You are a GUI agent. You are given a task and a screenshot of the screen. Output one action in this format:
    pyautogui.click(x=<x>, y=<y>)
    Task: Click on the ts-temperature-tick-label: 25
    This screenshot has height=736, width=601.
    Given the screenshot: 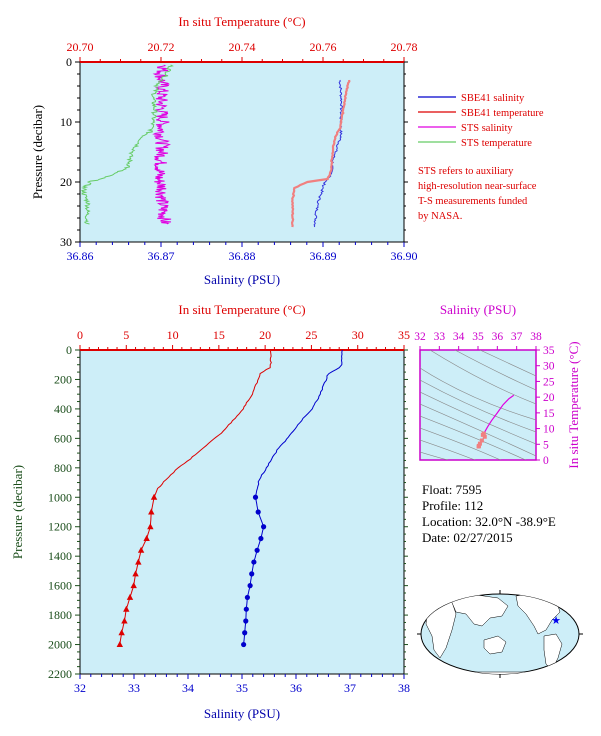 What is the action you would take?
    pyautogui.click(x=549, y=382)
    